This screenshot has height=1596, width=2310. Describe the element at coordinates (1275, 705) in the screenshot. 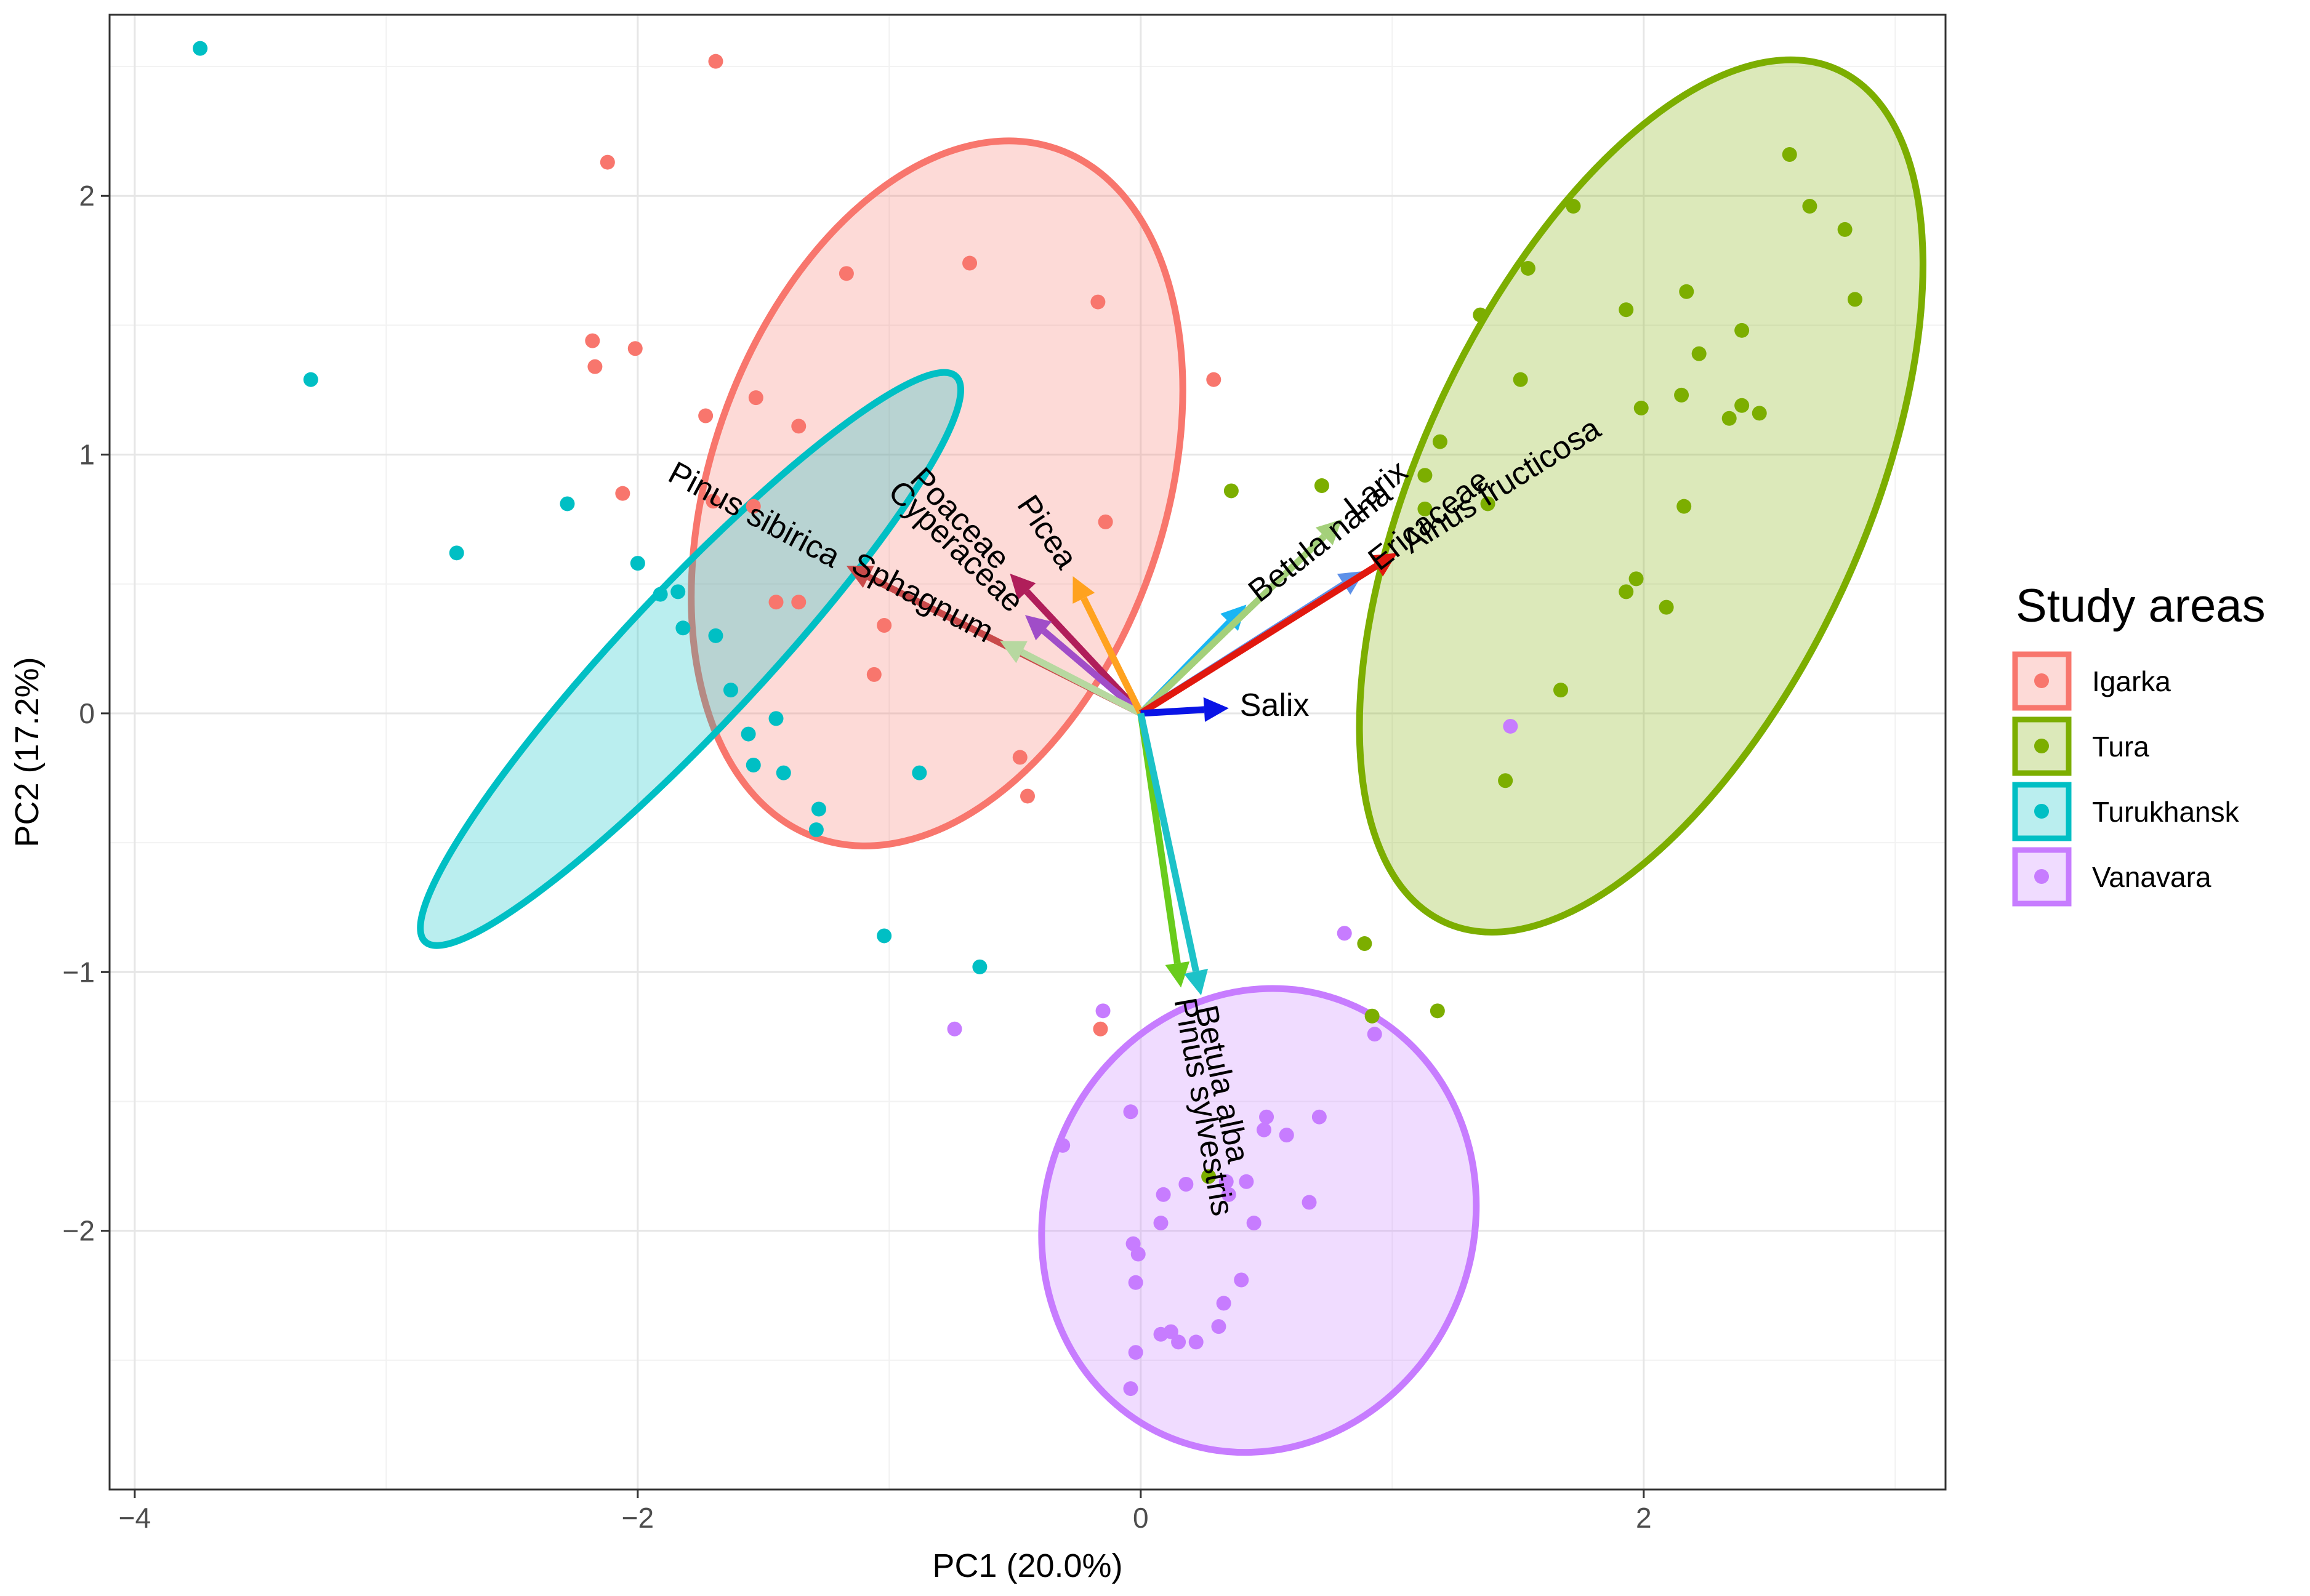

I see `loading-label-salix: Salix` at that location.